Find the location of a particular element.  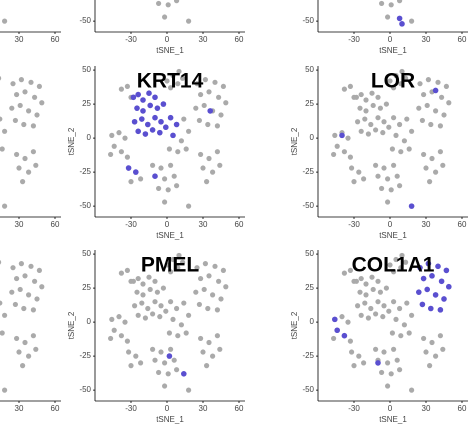

panel-title: KRT14 is located at coordinates (170, 81).